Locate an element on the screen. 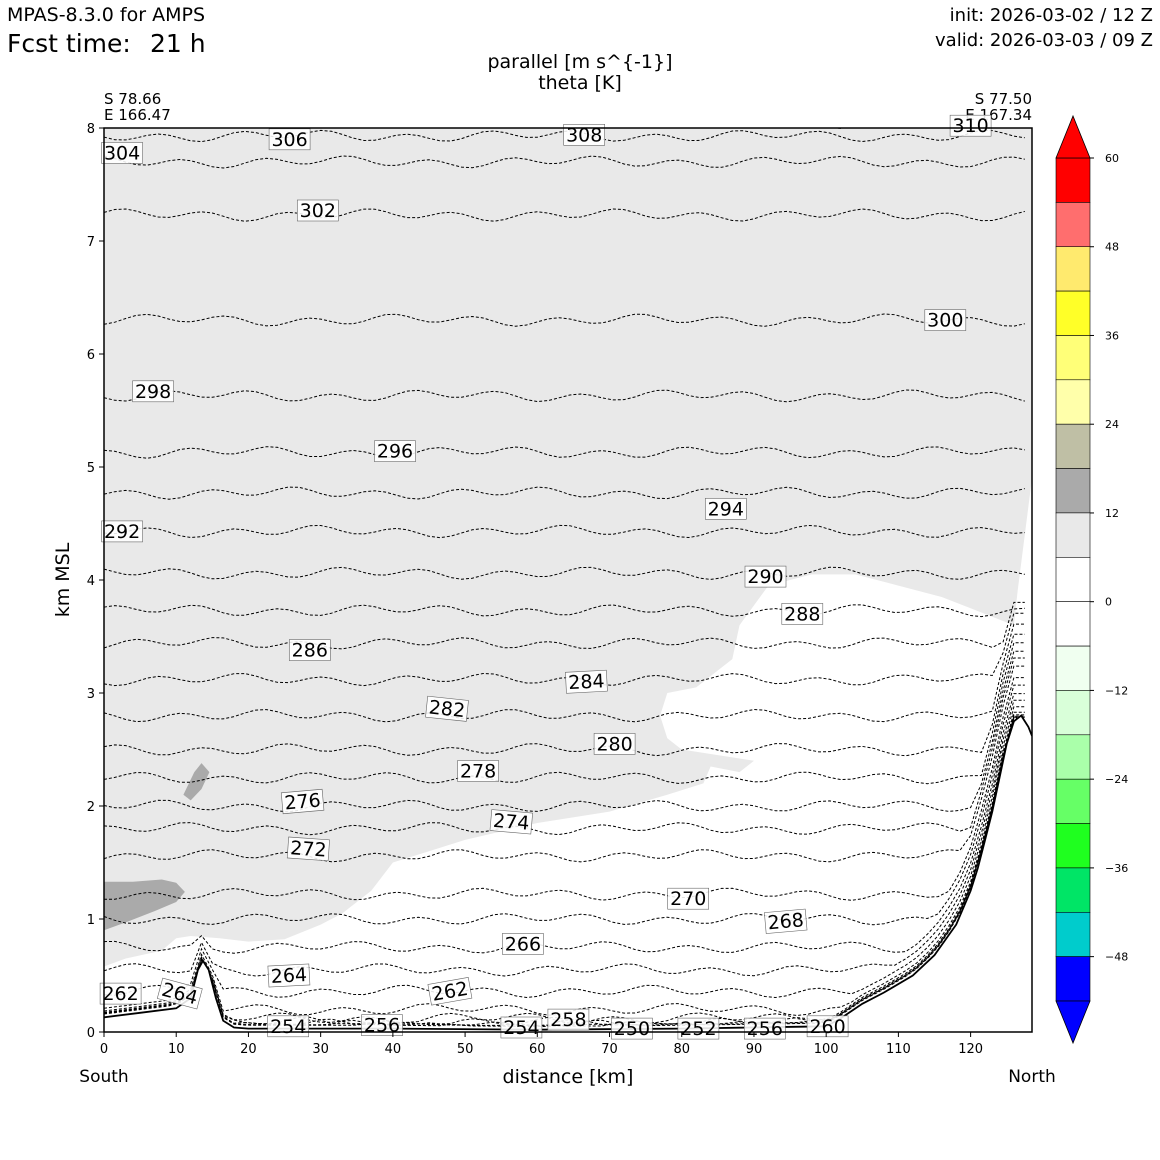  contour-label-25: 262 is located at coordinates (120, 993).